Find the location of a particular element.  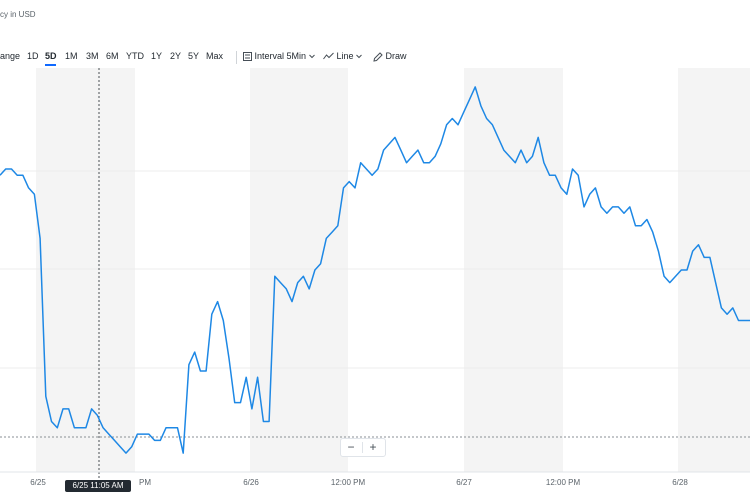

chart-type-label: Line is located at coordinates (345, 56).